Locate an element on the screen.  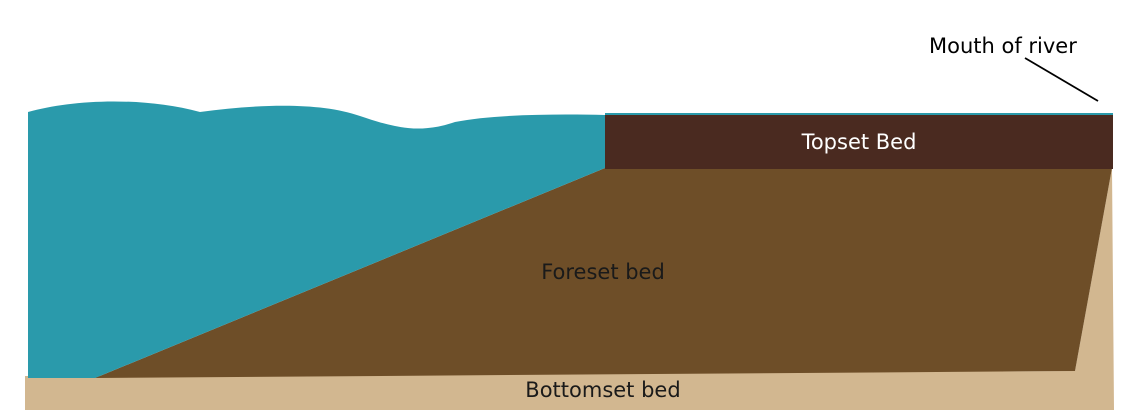
mouth-of-river-pointer is located at coordinates (1061, 79).